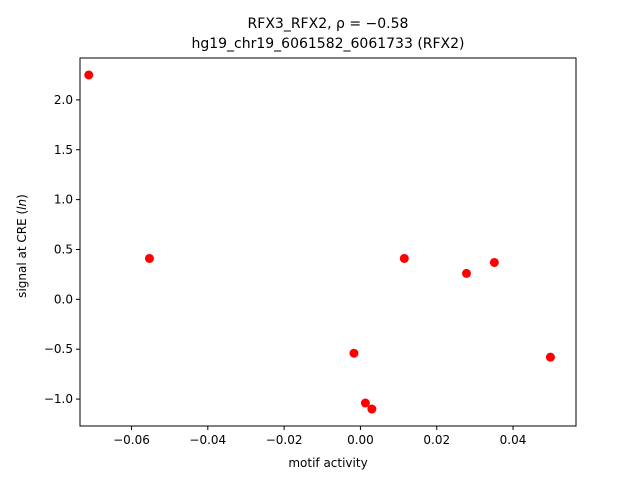 Image resolution: width=640 pixels, height=480 pixels. What do you see at coordinates (319, 436) in the screenshot?
I see `x-axis-ticks: −0.06 −0.04 −0.02 0.00 0.02 0.04` at bounding box center [319, 436].